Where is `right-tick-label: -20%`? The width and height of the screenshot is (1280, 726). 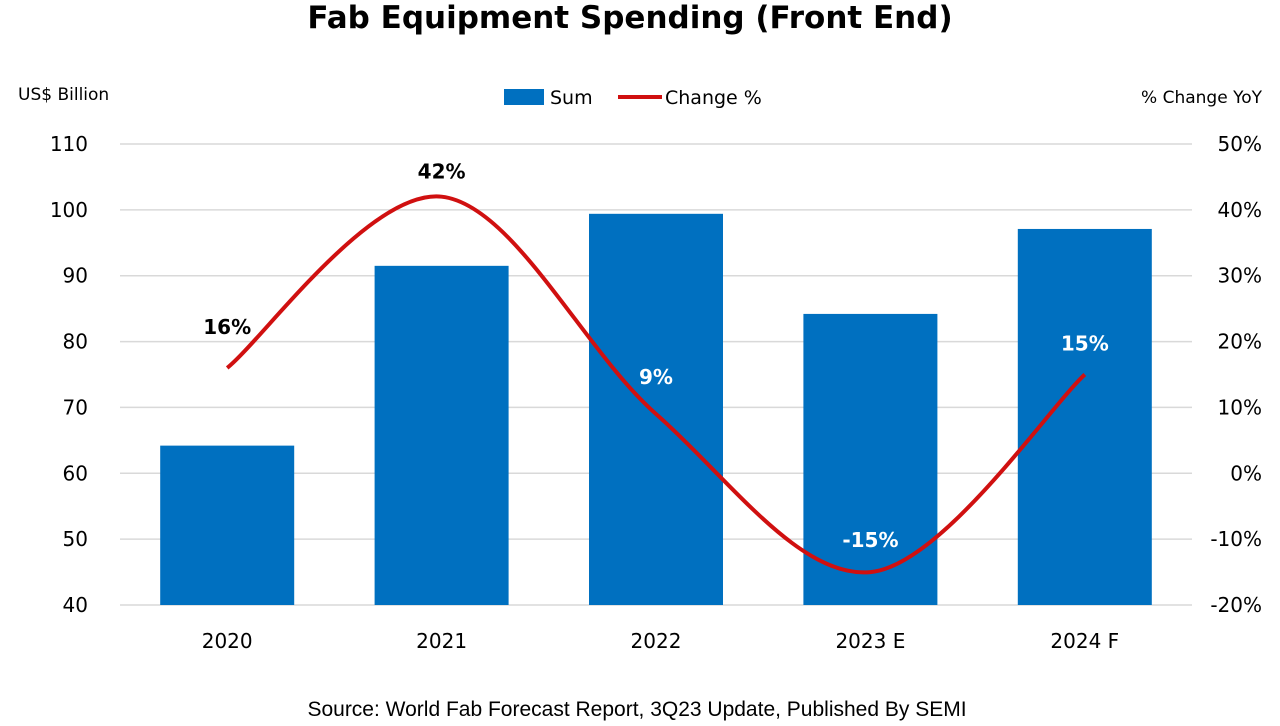 right-tick-label: -20% is located at coordinates (1236, 605).